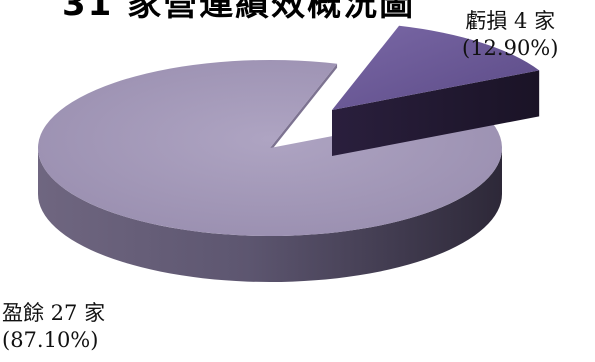  What do you see at coordinates (436, 113) in the screenshot?
I see `slice-side-loss` at bounding box center [436, 113].